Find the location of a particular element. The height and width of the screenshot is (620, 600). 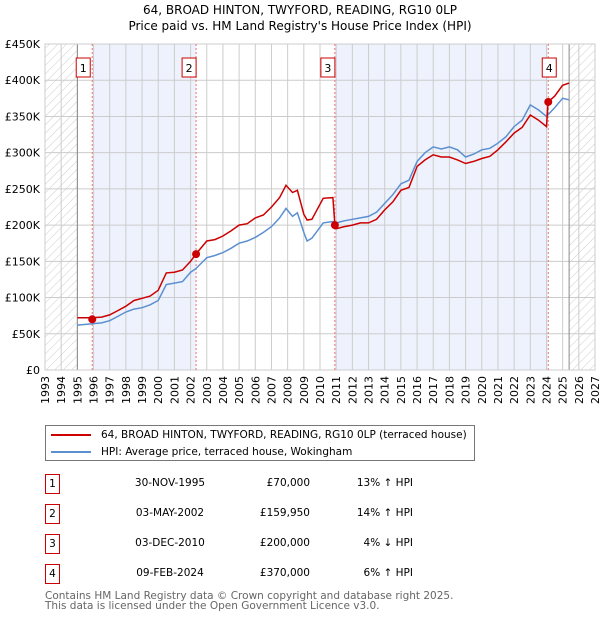

x-tick-label: 2004 is located at coordinates (223, 390).